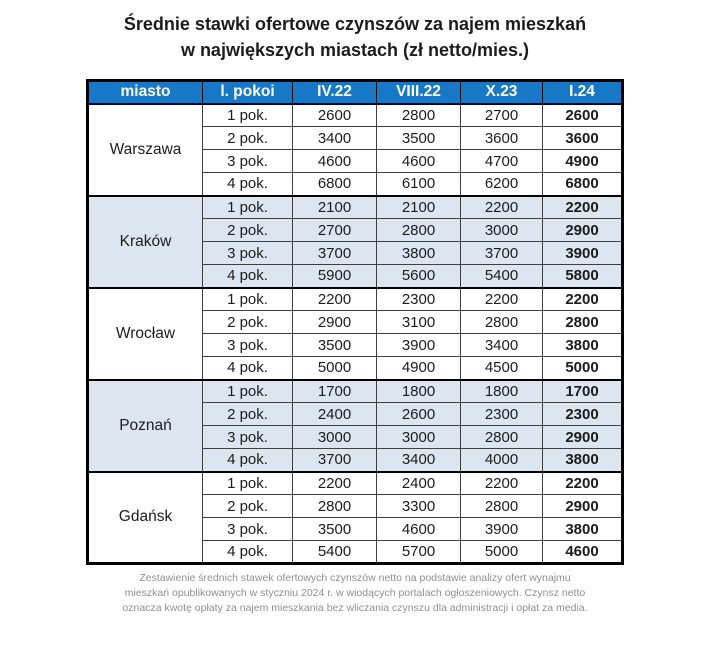 This screenshot has height=652, width=710. I want to click on value-cell: 4500, so click(501, 368).